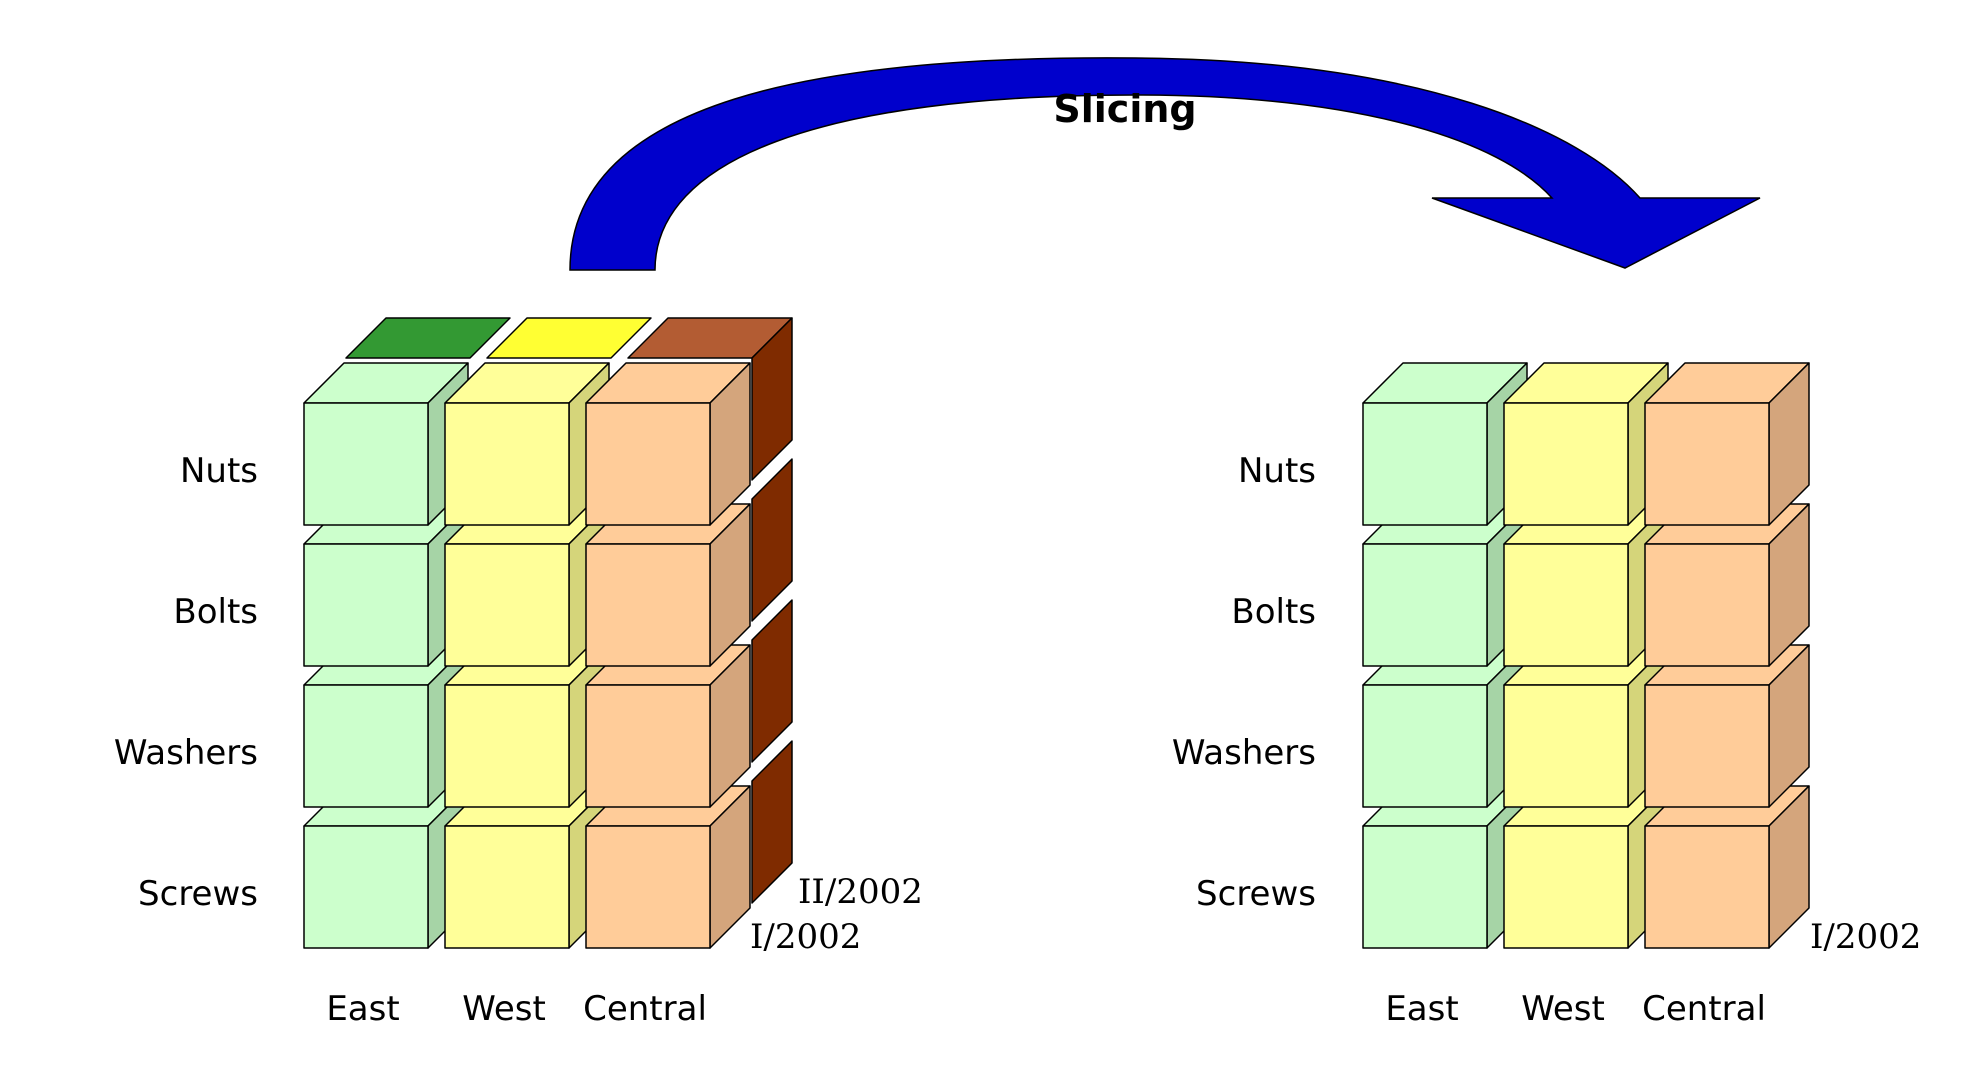  I want to click on right-cube-sliced, so click(1586, 655).